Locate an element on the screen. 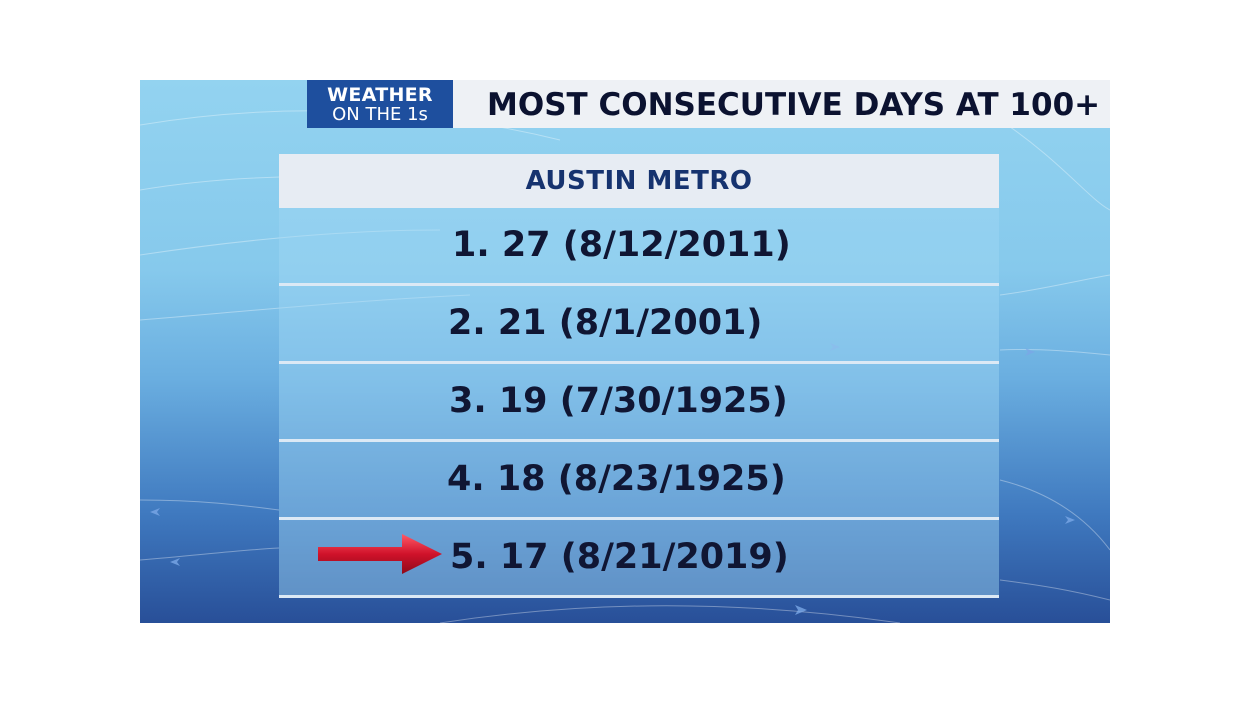  subhead-bar: AUSTIN METRO is located at coordinates (639, 181).